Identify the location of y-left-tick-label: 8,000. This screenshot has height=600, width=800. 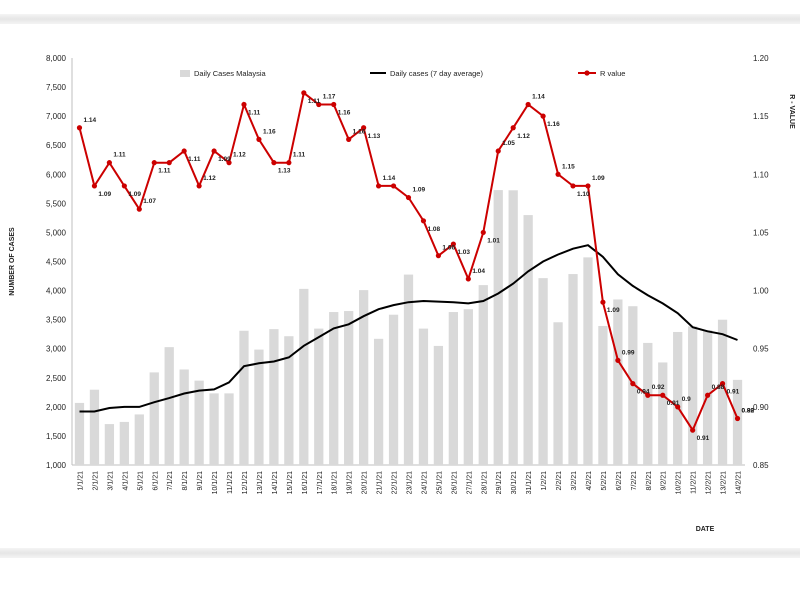
(56, 58).